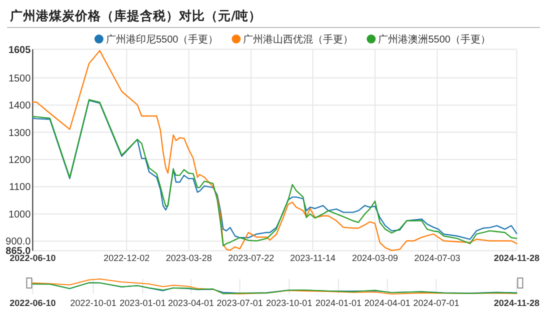  I want to click on y-tick-label: 1605, so click(20, 50).